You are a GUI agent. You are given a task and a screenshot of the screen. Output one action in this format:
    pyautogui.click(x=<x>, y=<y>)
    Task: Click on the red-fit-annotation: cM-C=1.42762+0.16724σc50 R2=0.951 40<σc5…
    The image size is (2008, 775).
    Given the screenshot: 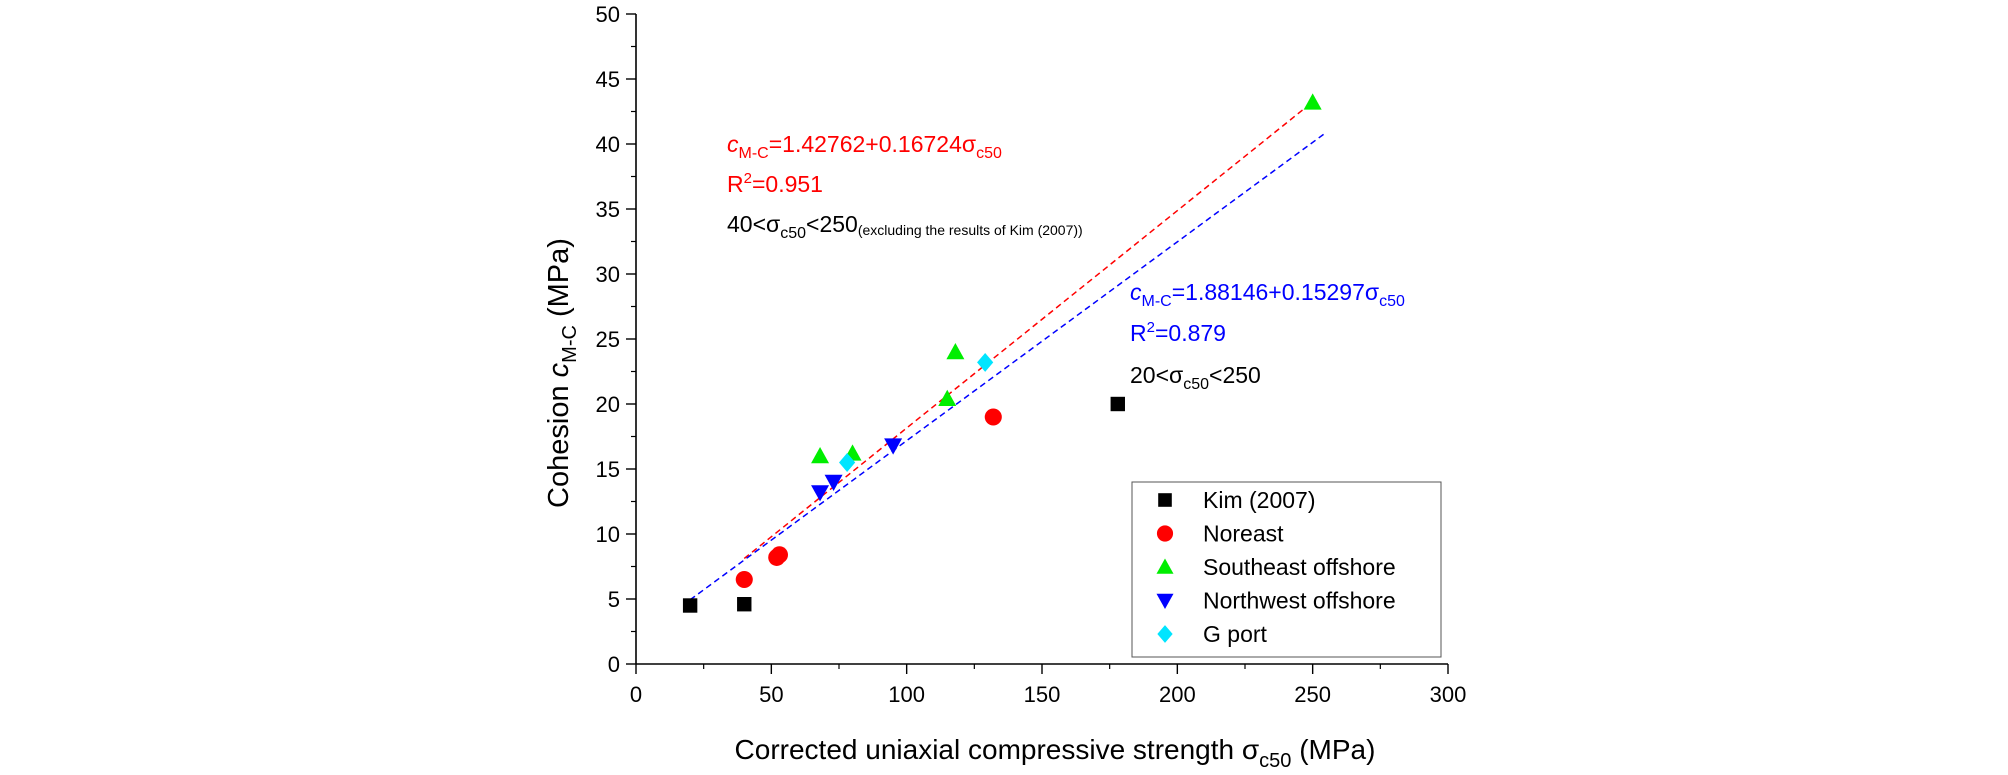 What is the action you would take?
    pyautogui.click(x=905, y=186)
    